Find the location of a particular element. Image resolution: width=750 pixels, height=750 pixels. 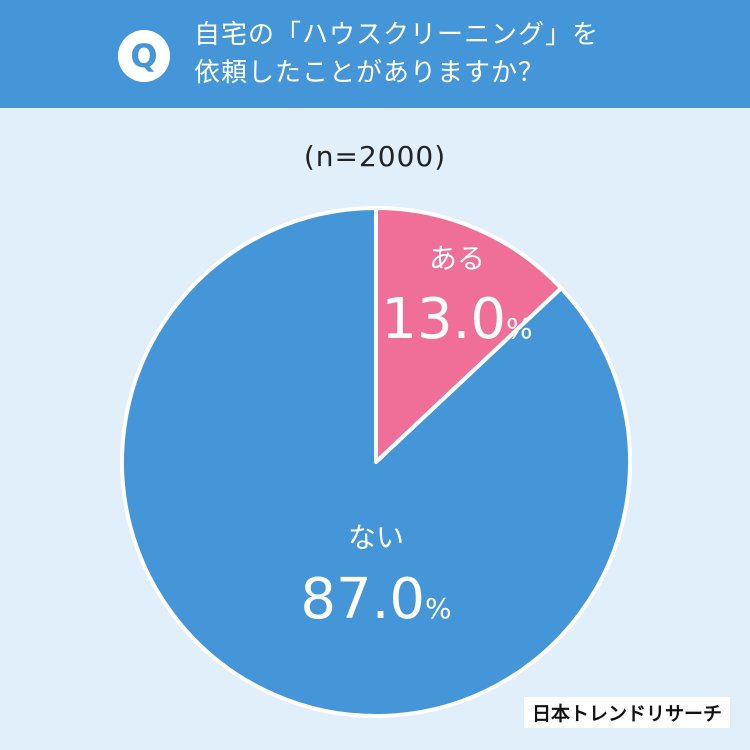

slice-value-yes: 13.0% is located at coordinates (456, 319).